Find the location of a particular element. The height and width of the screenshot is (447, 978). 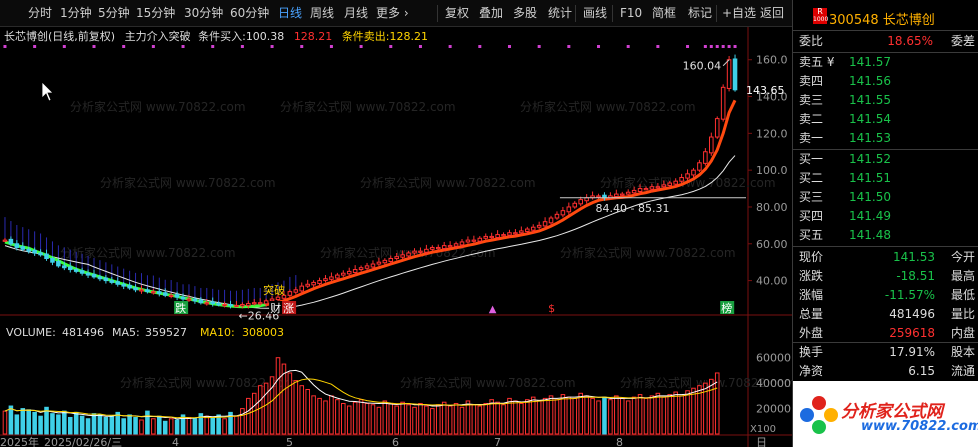

stat-row: 净资 6.15 流通 is located at coordinates (887, 371).